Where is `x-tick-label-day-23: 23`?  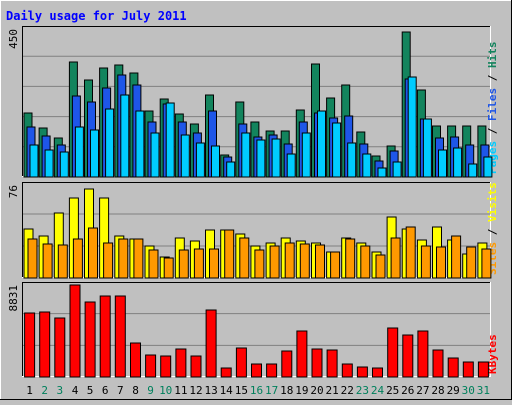
x-tick-label-day-23: 23 is located at coordinates (362, 390).